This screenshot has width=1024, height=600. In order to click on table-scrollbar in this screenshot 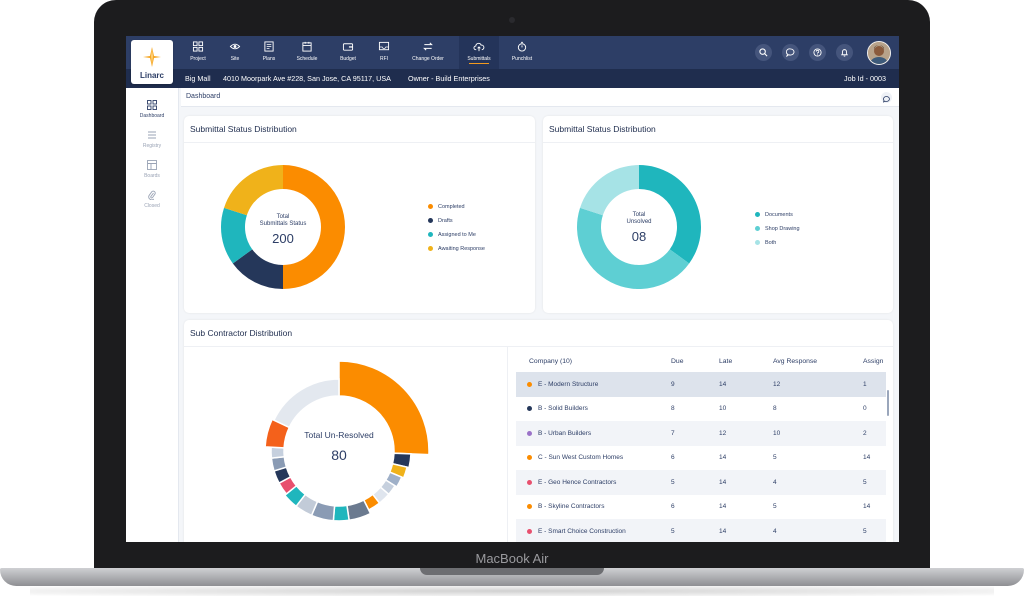, I will do `click(888, 403)`.